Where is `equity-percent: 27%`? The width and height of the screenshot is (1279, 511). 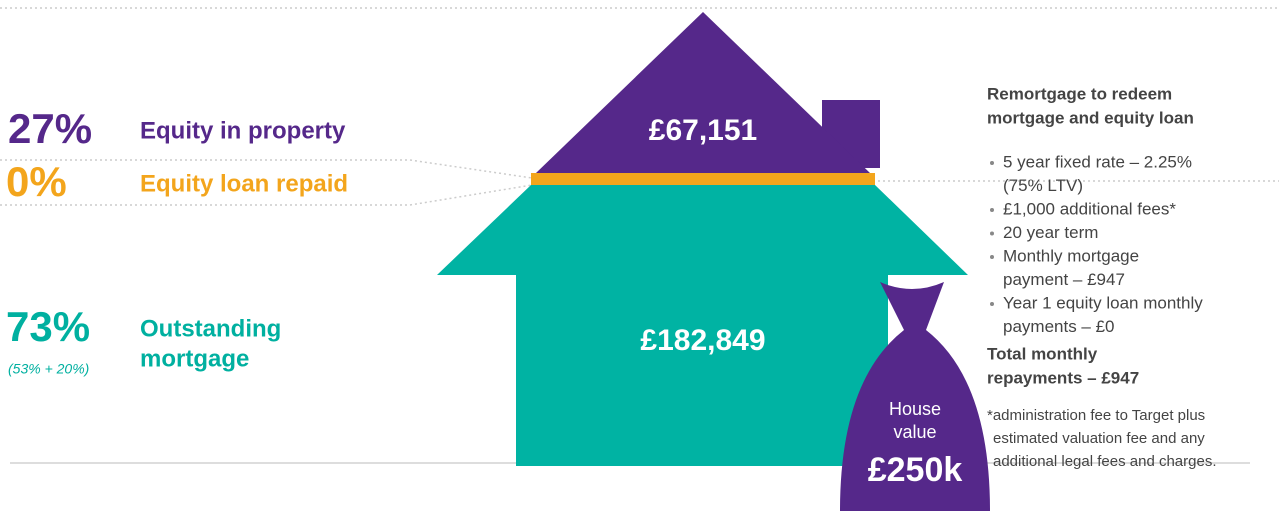 equity-percent: 27% is located at coordinates (50, 128).